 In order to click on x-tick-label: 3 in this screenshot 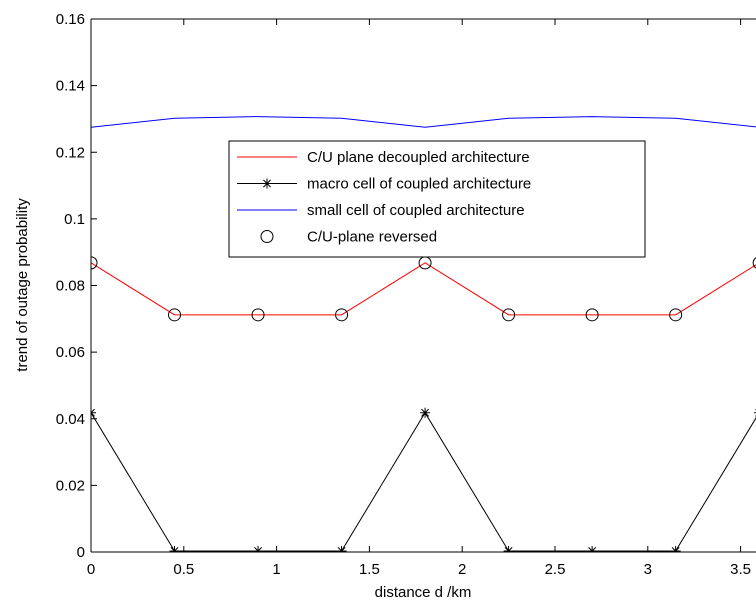, I will do `click(648, 569)`.